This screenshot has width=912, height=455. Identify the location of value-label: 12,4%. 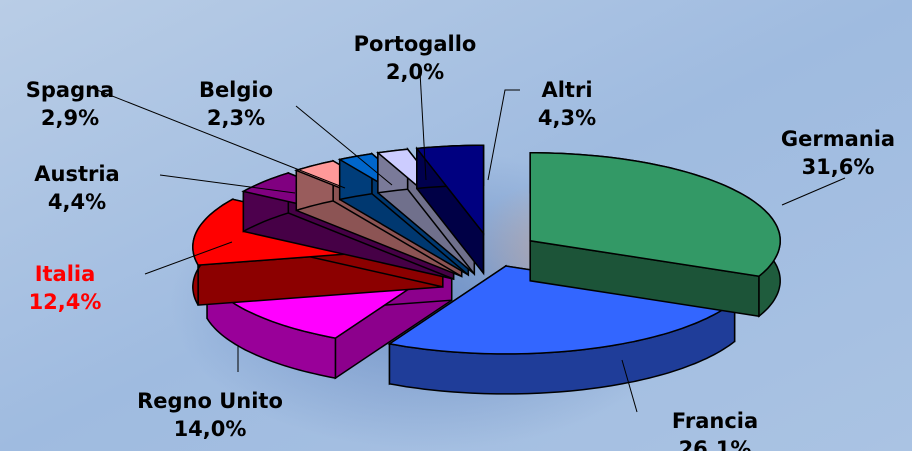
(65, 302).